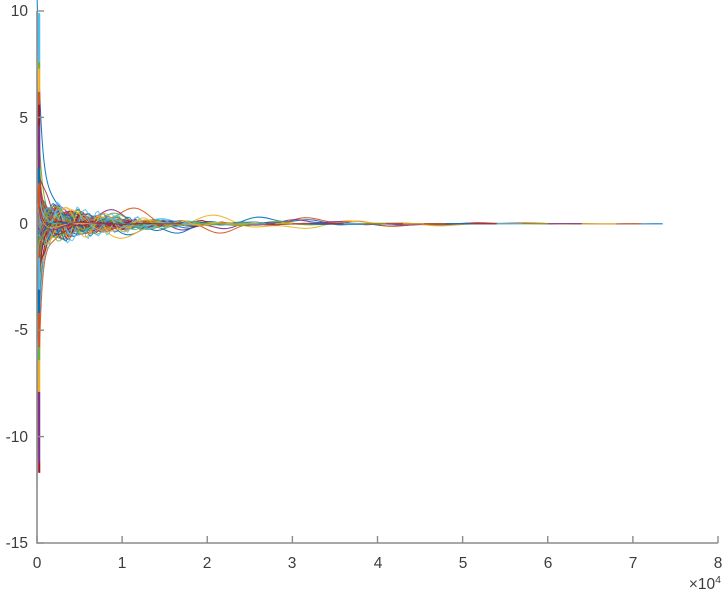 The image size is (725, 600). I want to click on exponent-mantissa: ×10, so click(702, 584).